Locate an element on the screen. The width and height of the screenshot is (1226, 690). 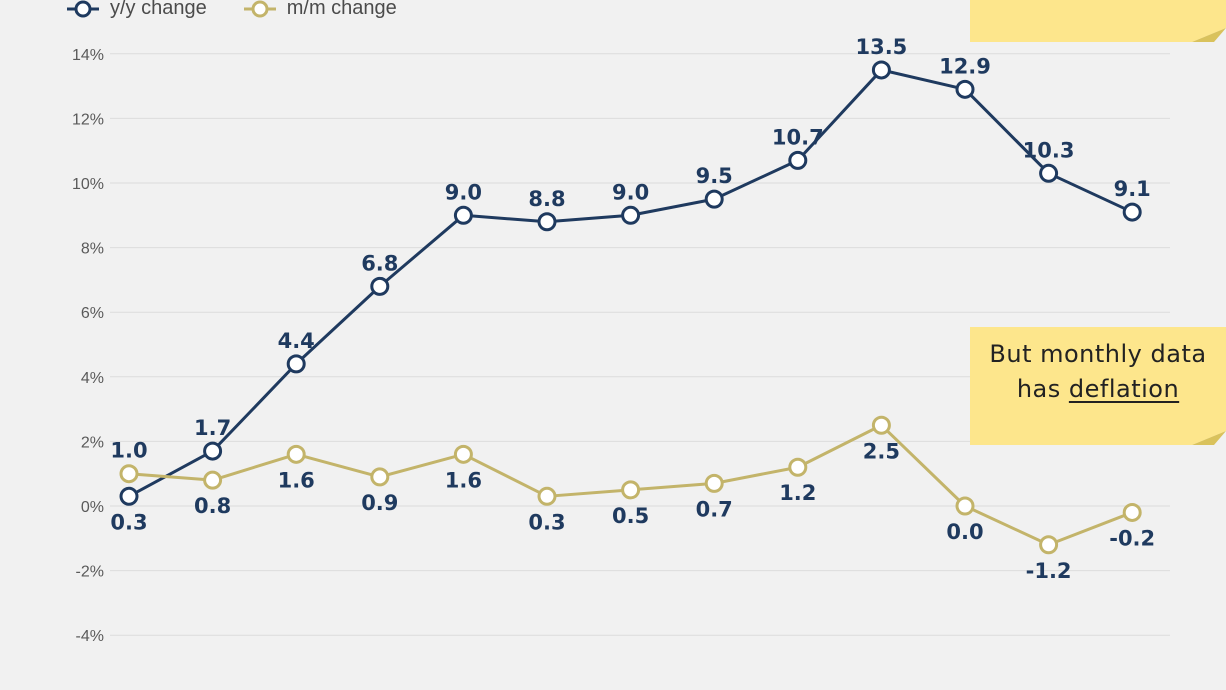
data-label-mm: 0.7 is located at coordinates (714, 509).